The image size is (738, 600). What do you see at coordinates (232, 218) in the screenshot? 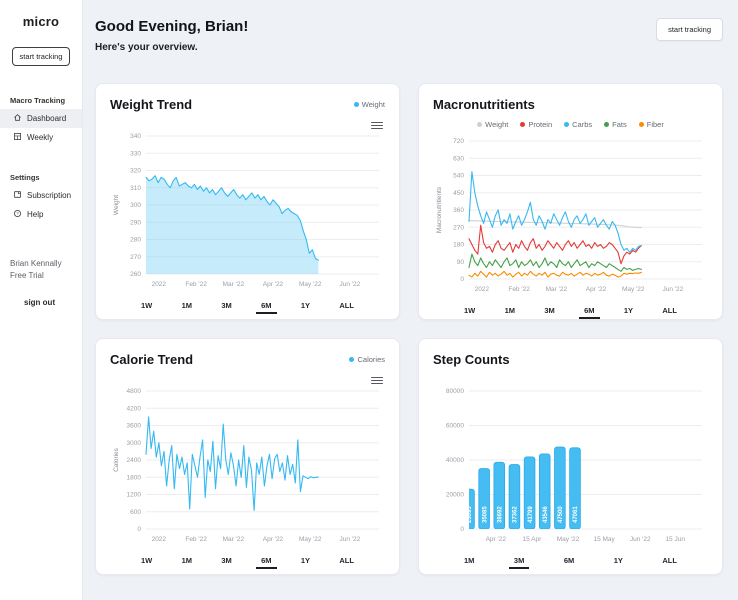
I see `series-line-weight` at bounding box center [232, 218].